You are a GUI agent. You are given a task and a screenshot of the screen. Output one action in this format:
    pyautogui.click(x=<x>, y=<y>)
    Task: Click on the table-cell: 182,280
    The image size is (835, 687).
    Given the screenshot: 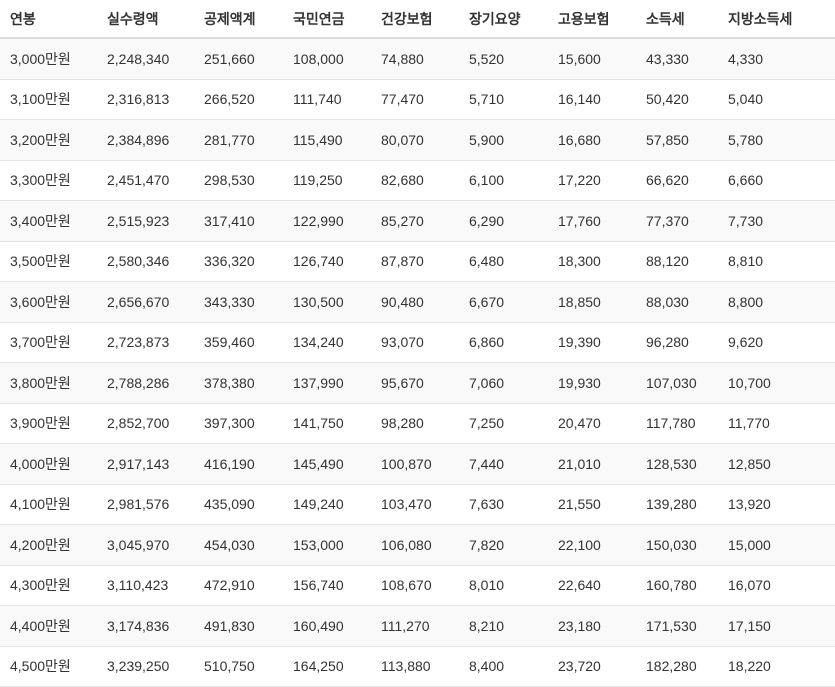 What is the action you would take?
    pyautogui.click(x=677, y=666)
    